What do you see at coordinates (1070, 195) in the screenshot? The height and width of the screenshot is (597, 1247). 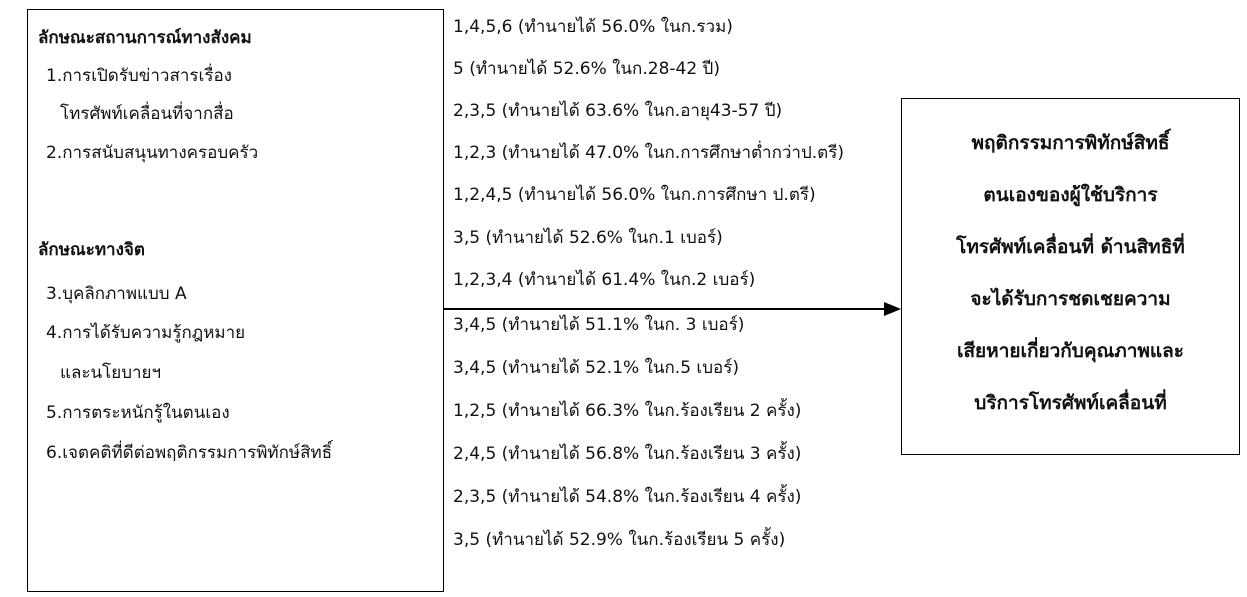 I see `outcome-line: ตนเองของผู้ใช้บริการ` at bounding box center [1070, 195].